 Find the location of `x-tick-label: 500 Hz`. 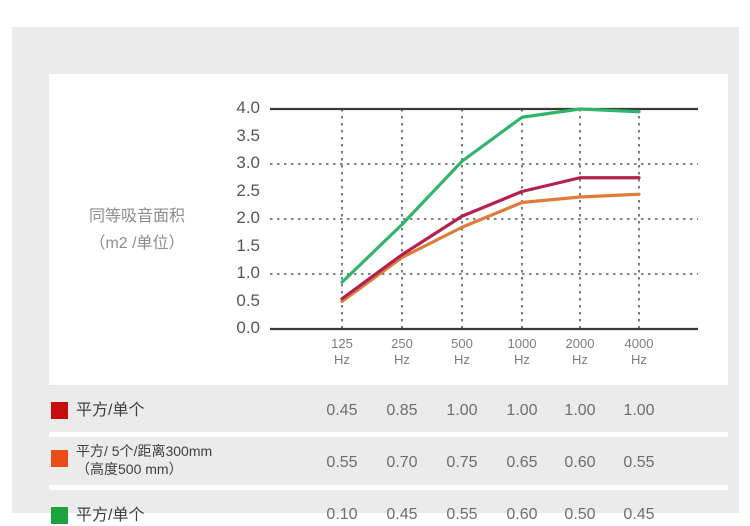

x-tick-label: 500 Hz is located at coordinates (462, 351).